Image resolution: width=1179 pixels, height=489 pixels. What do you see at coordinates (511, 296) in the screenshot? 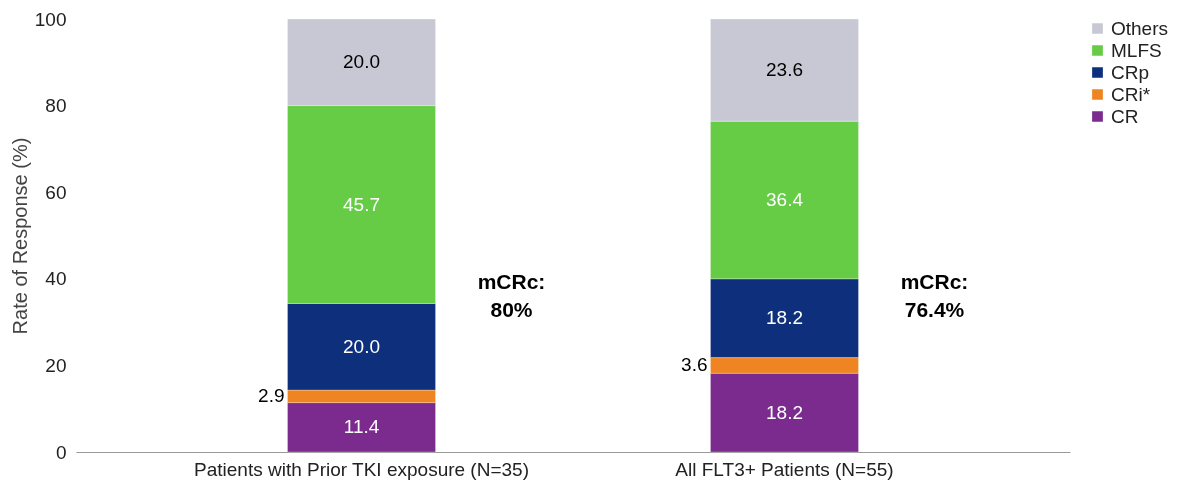
I see `annotation: mCRc: 80%` at bounding box center [511, 296].